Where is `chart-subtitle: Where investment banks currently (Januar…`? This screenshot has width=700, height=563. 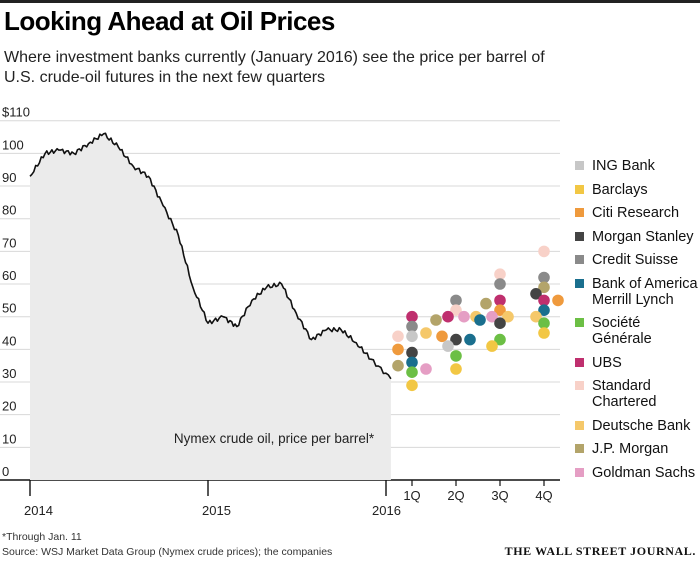
chart-subtitle: Where investment banks currently (Januar… is located at coordinates (274, 67).